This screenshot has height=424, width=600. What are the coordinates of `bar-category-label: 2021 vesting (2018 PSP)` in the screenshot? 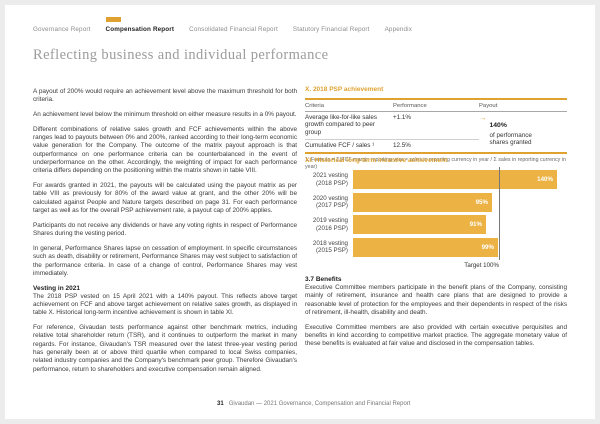 It's located at (330, 179).